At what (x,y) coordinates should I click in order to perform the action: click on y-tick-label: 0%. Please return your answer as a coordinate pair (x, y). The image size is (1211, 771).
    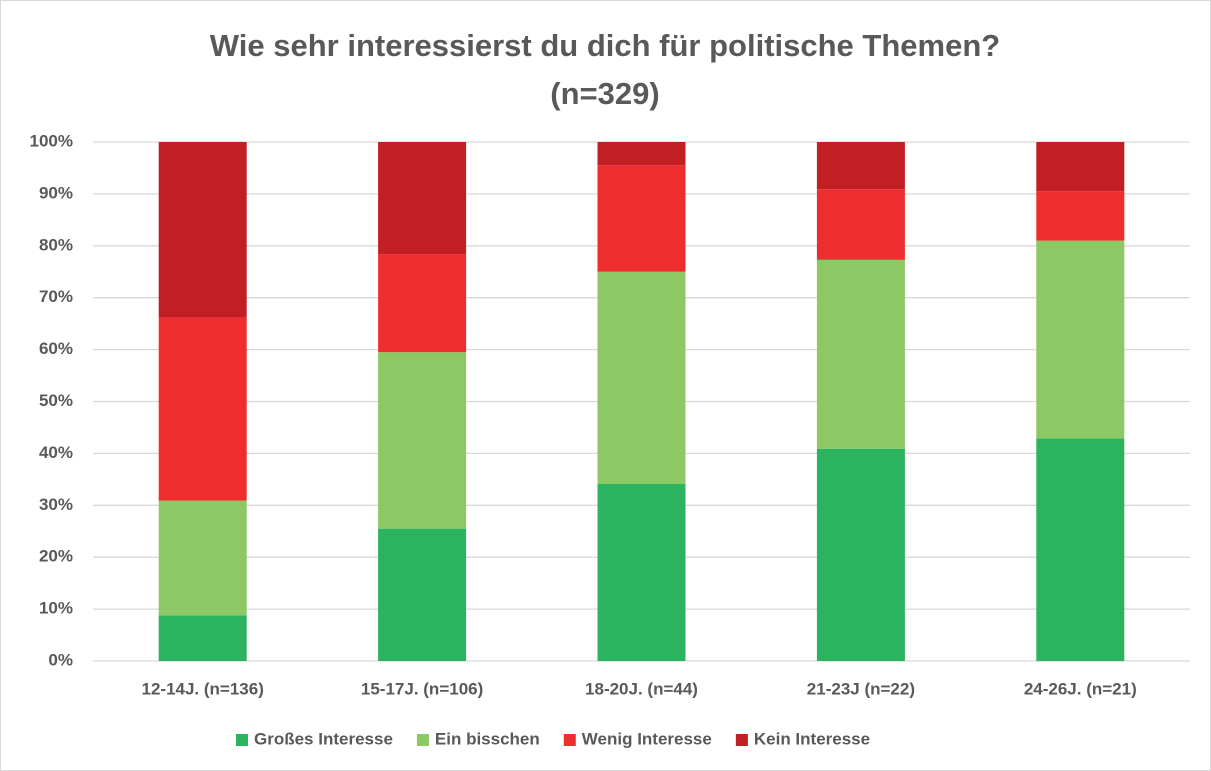
    Looking at the image, I should click on (60, 659).